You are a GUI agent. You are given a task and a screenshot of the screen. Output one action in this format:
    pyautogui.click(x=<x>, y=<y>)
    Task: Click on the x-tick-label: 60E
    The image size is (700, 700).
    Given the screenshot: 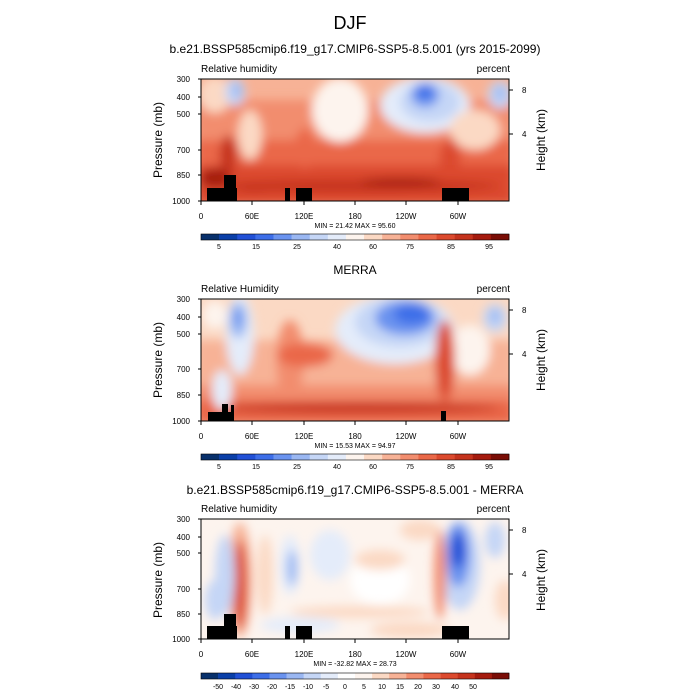 What is the action you would take?
    pyautogui.click(x=252, y=436)
    